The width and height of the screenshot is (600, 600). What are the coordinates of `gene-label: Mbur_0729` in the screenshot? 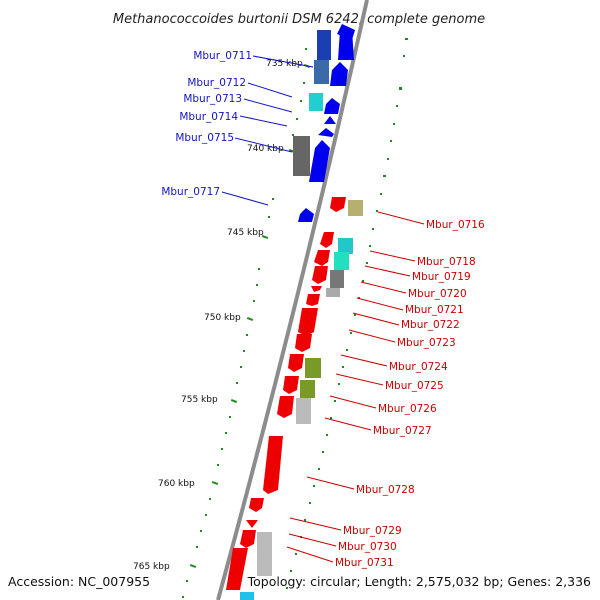 It's located at (372, 531).